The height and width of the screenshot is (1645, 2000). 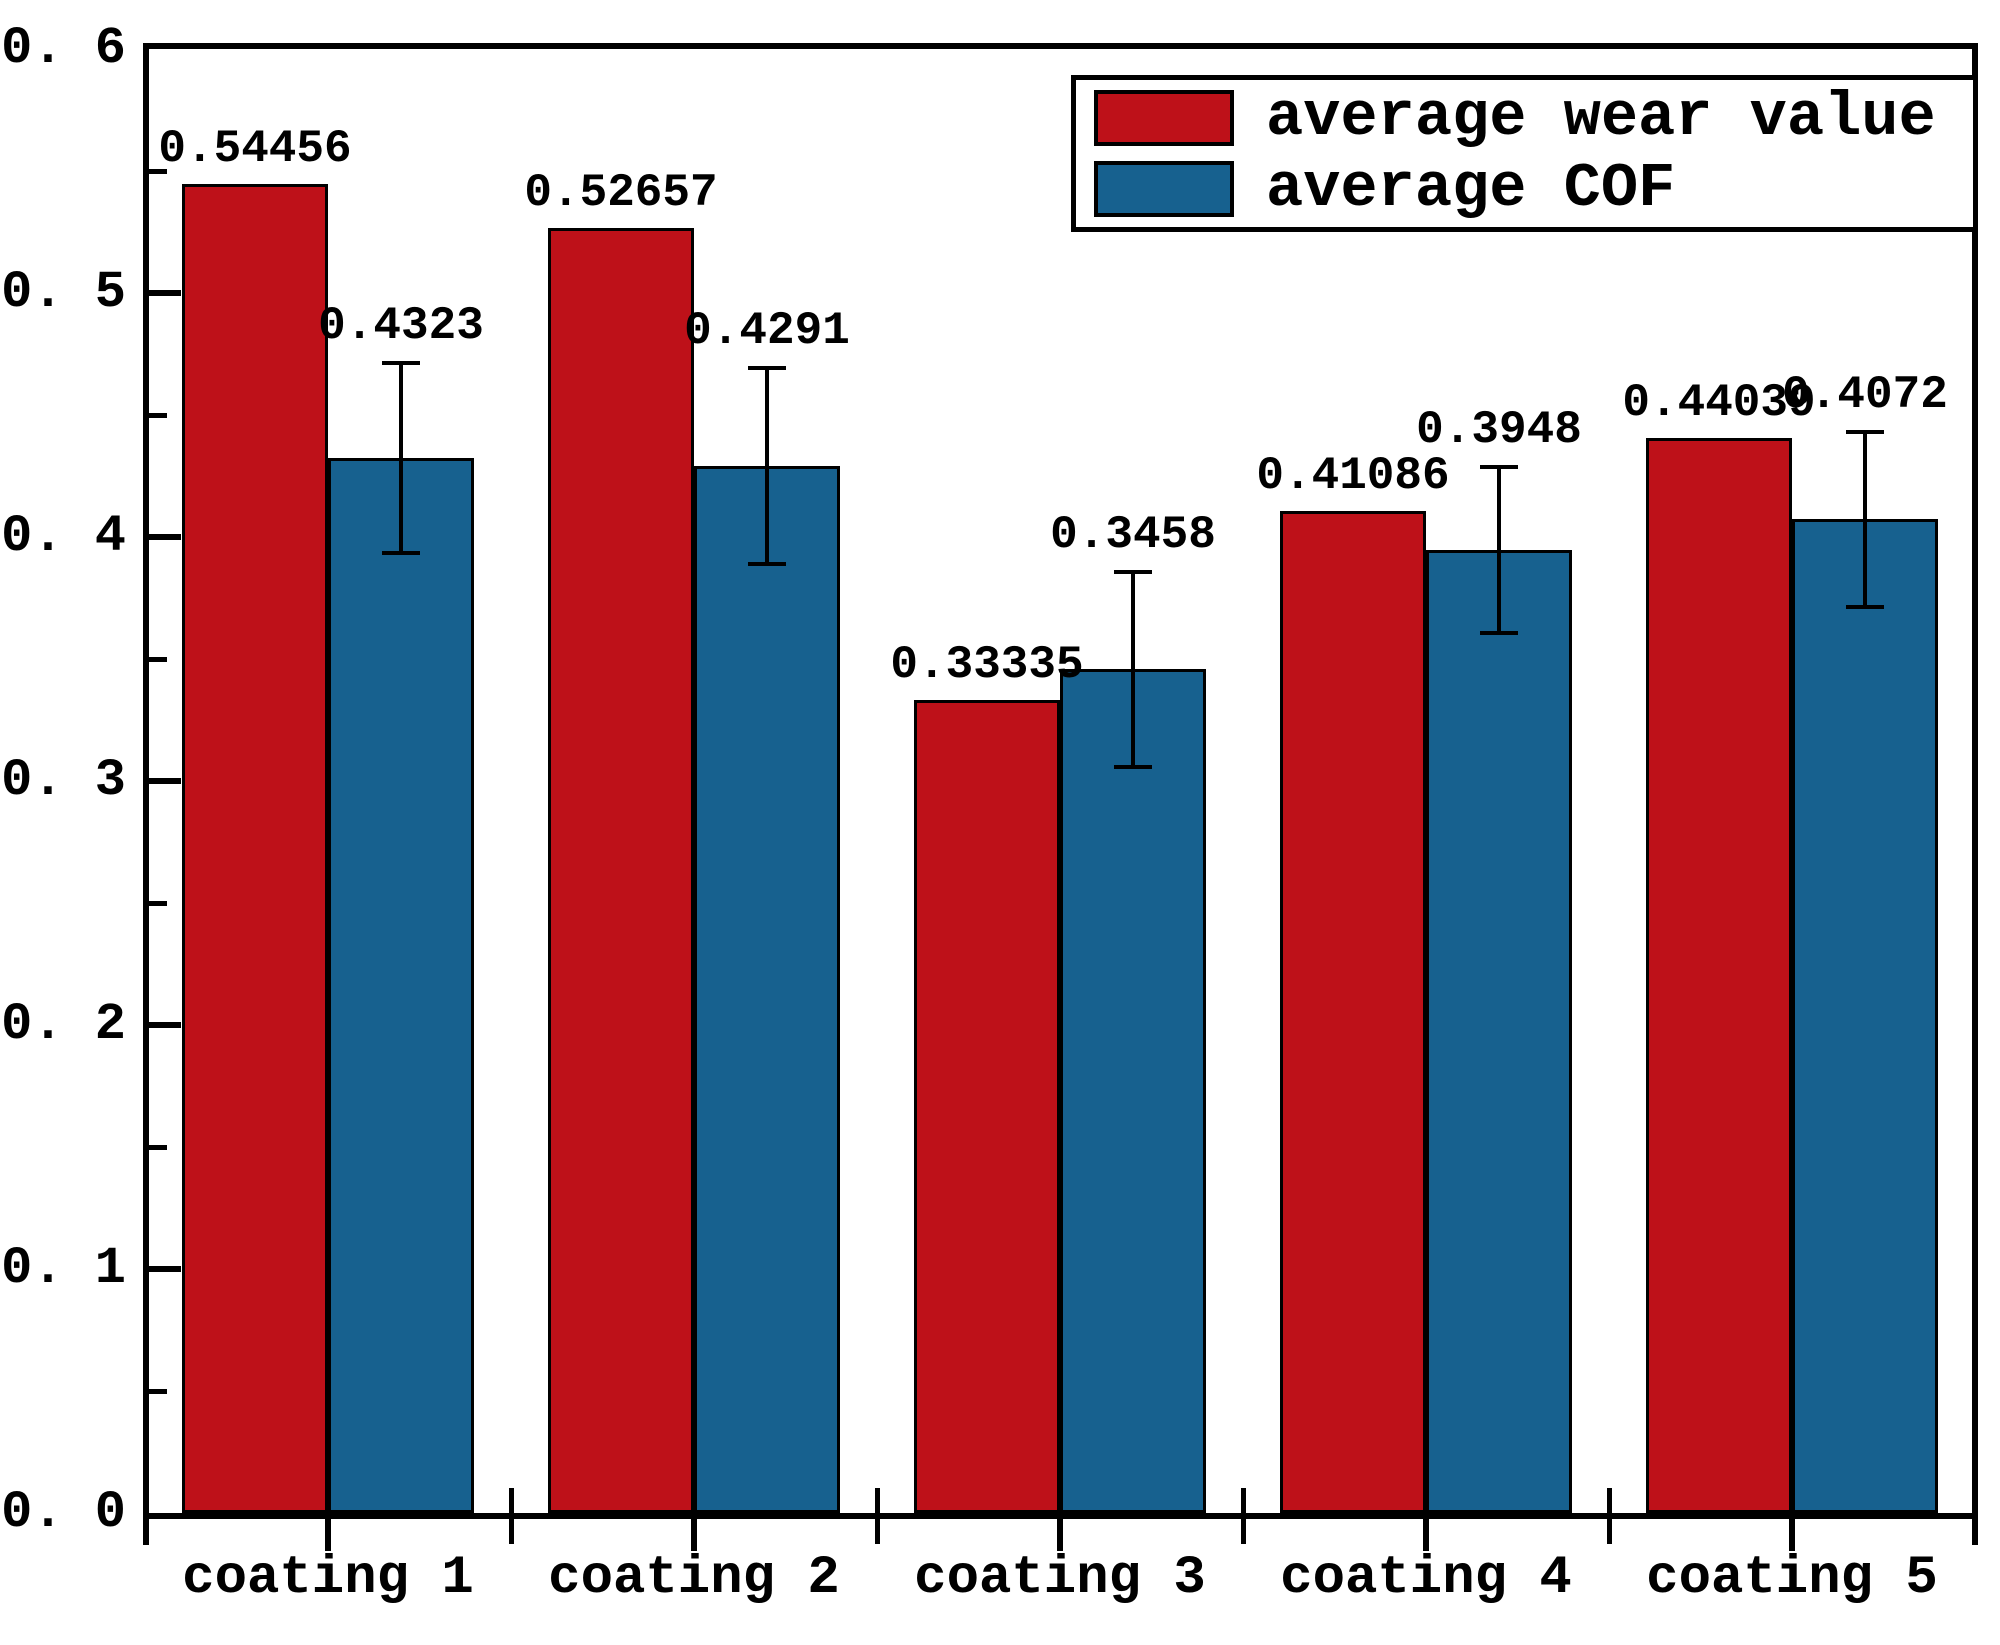 I want to click on y-tick-label: 0. 2, so click(x=63, y=1024).